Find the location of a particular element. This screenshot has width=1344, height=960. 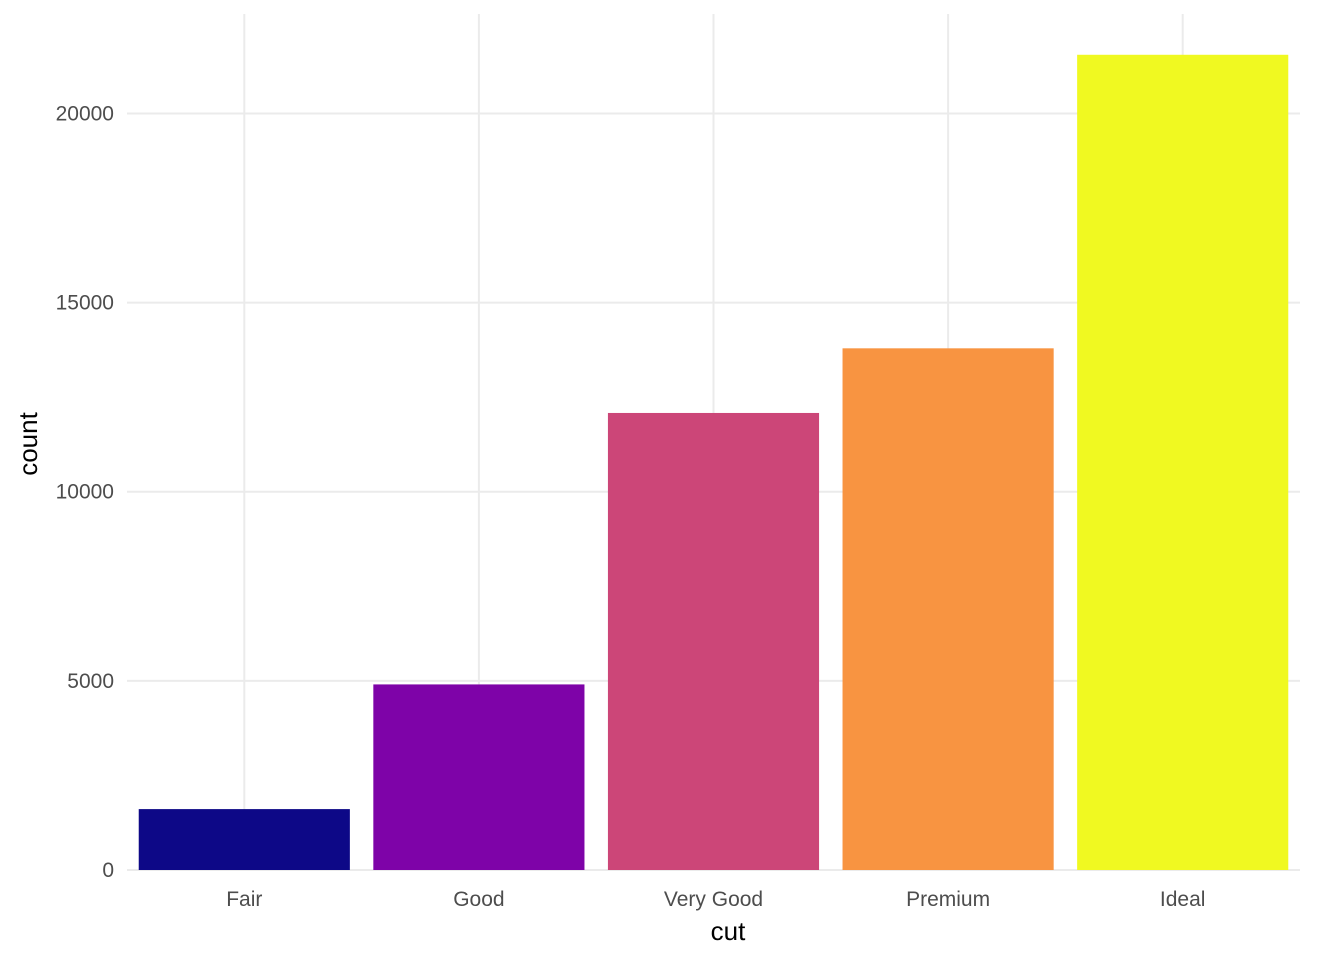

y-tick-label: 20000 is located at coordinates (85, 113).